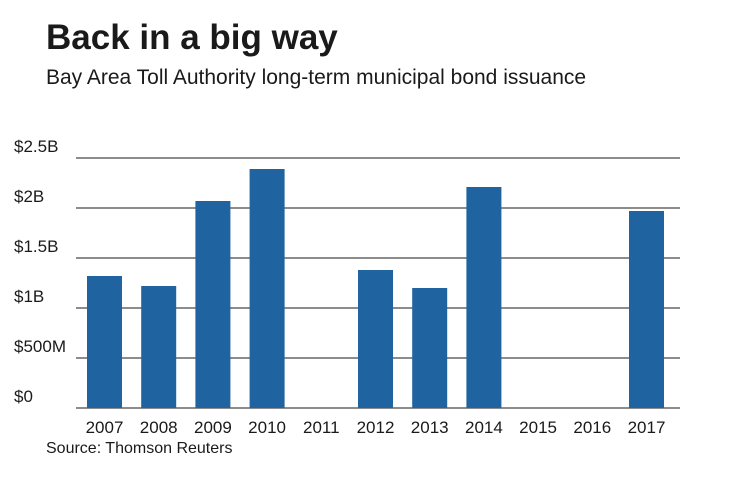 This screenshot has height=482, width=740. Describe the element at coordinates (430, 348) in the screenshot. I see `bar-2013` at that location.